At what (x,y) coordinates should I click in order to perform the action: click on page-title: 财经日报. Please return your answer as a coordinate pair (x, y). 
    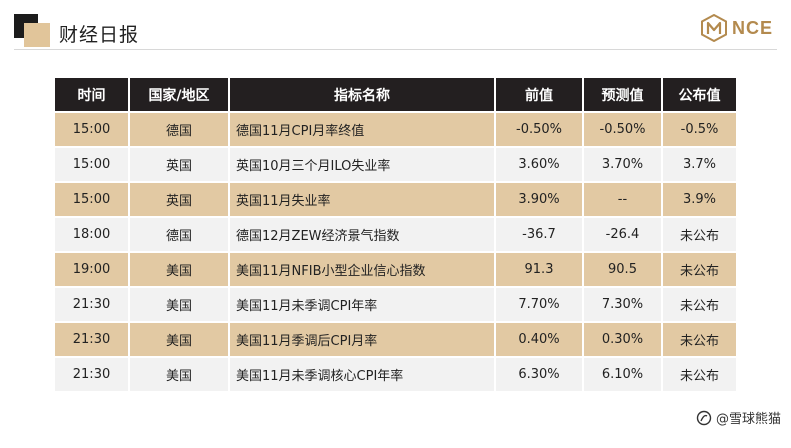
    Looking at the image, I should click on (99, 35).